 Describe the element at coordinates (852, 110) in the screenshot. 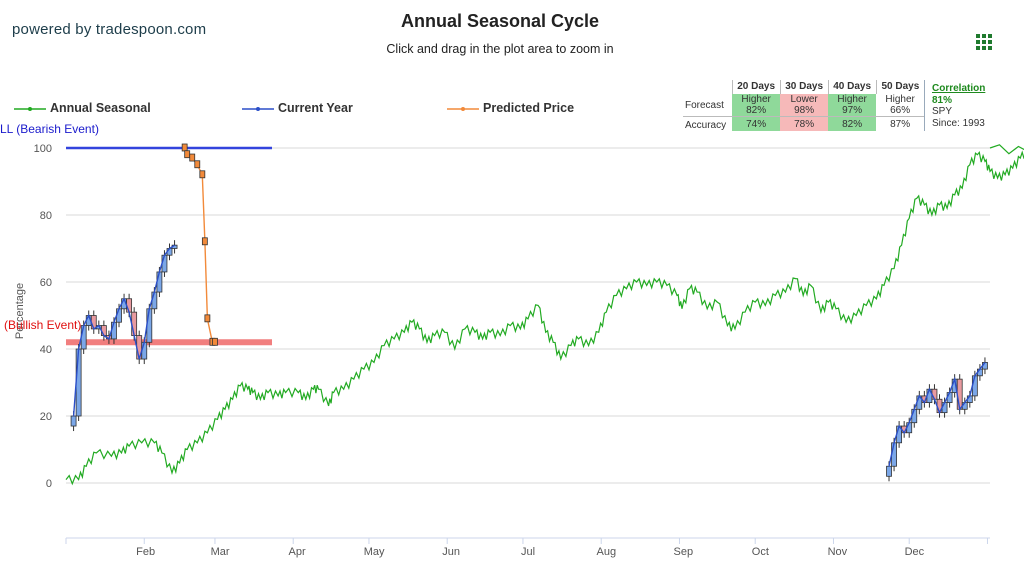

I see `forecast-percent: 97%` at that location.